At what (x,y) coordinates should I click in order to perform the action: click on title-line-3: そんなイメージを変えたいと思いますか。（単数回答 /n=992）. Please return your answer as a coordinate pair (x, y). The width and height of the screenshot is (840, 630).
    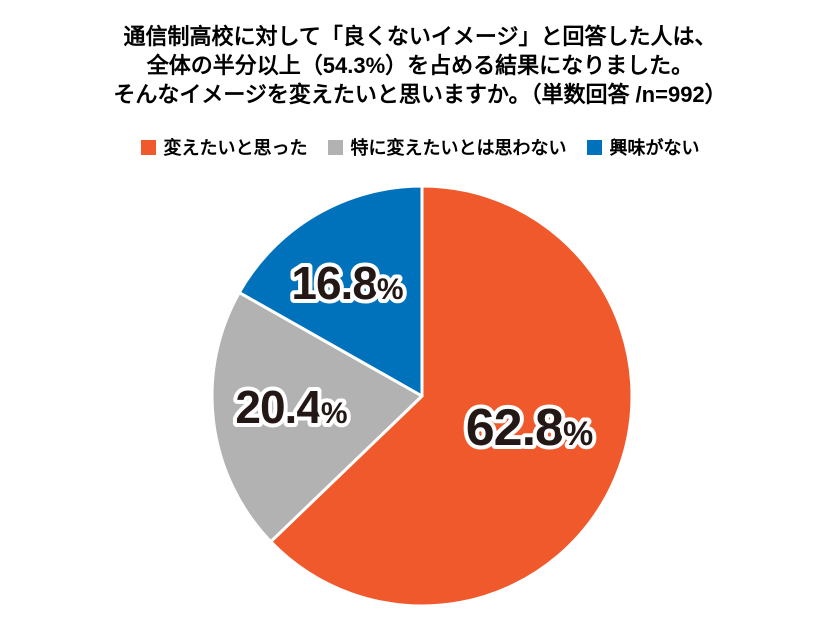
    Looking at the image, I should click on (420, 94).